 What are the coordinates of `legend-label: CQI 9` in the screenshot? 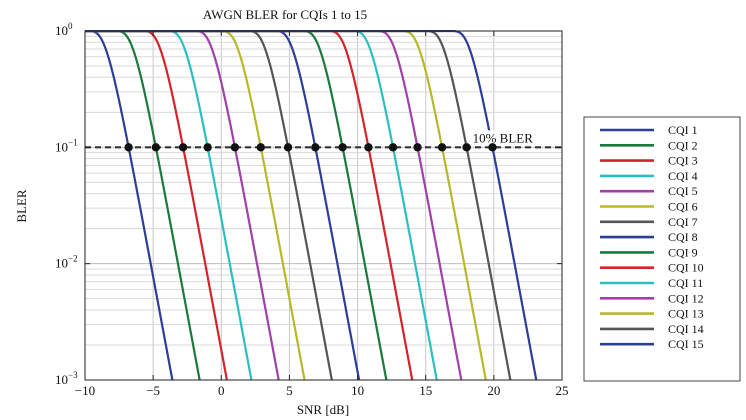 It's located at (683, 252).